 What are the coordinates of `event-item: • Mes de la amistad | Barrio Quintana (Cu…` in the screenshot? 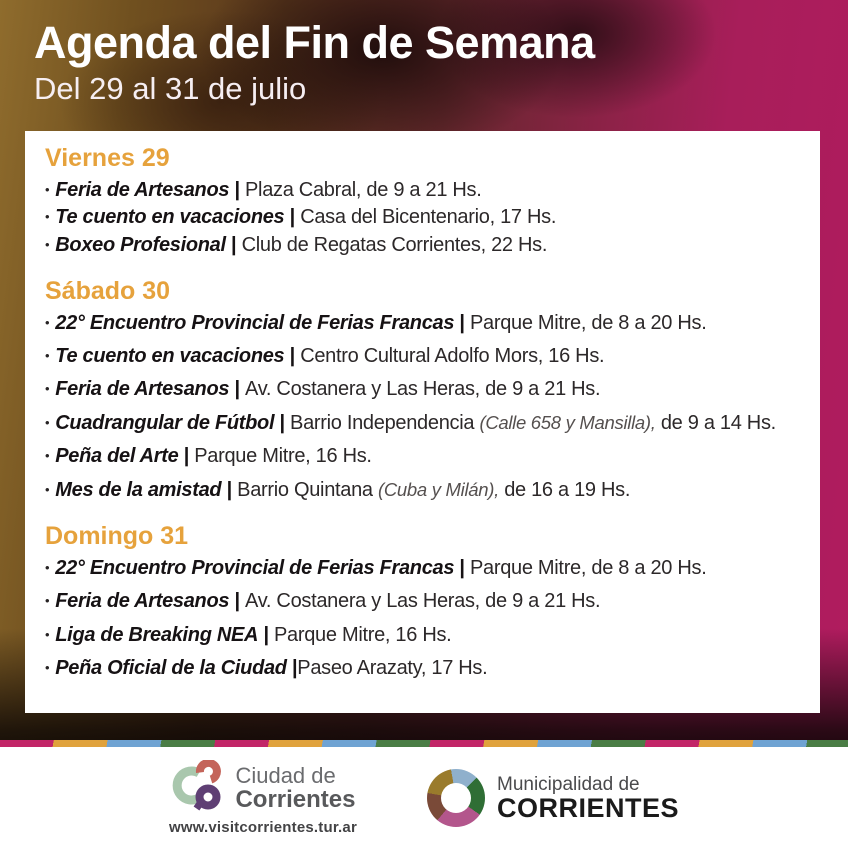 It's located at (423, 490).